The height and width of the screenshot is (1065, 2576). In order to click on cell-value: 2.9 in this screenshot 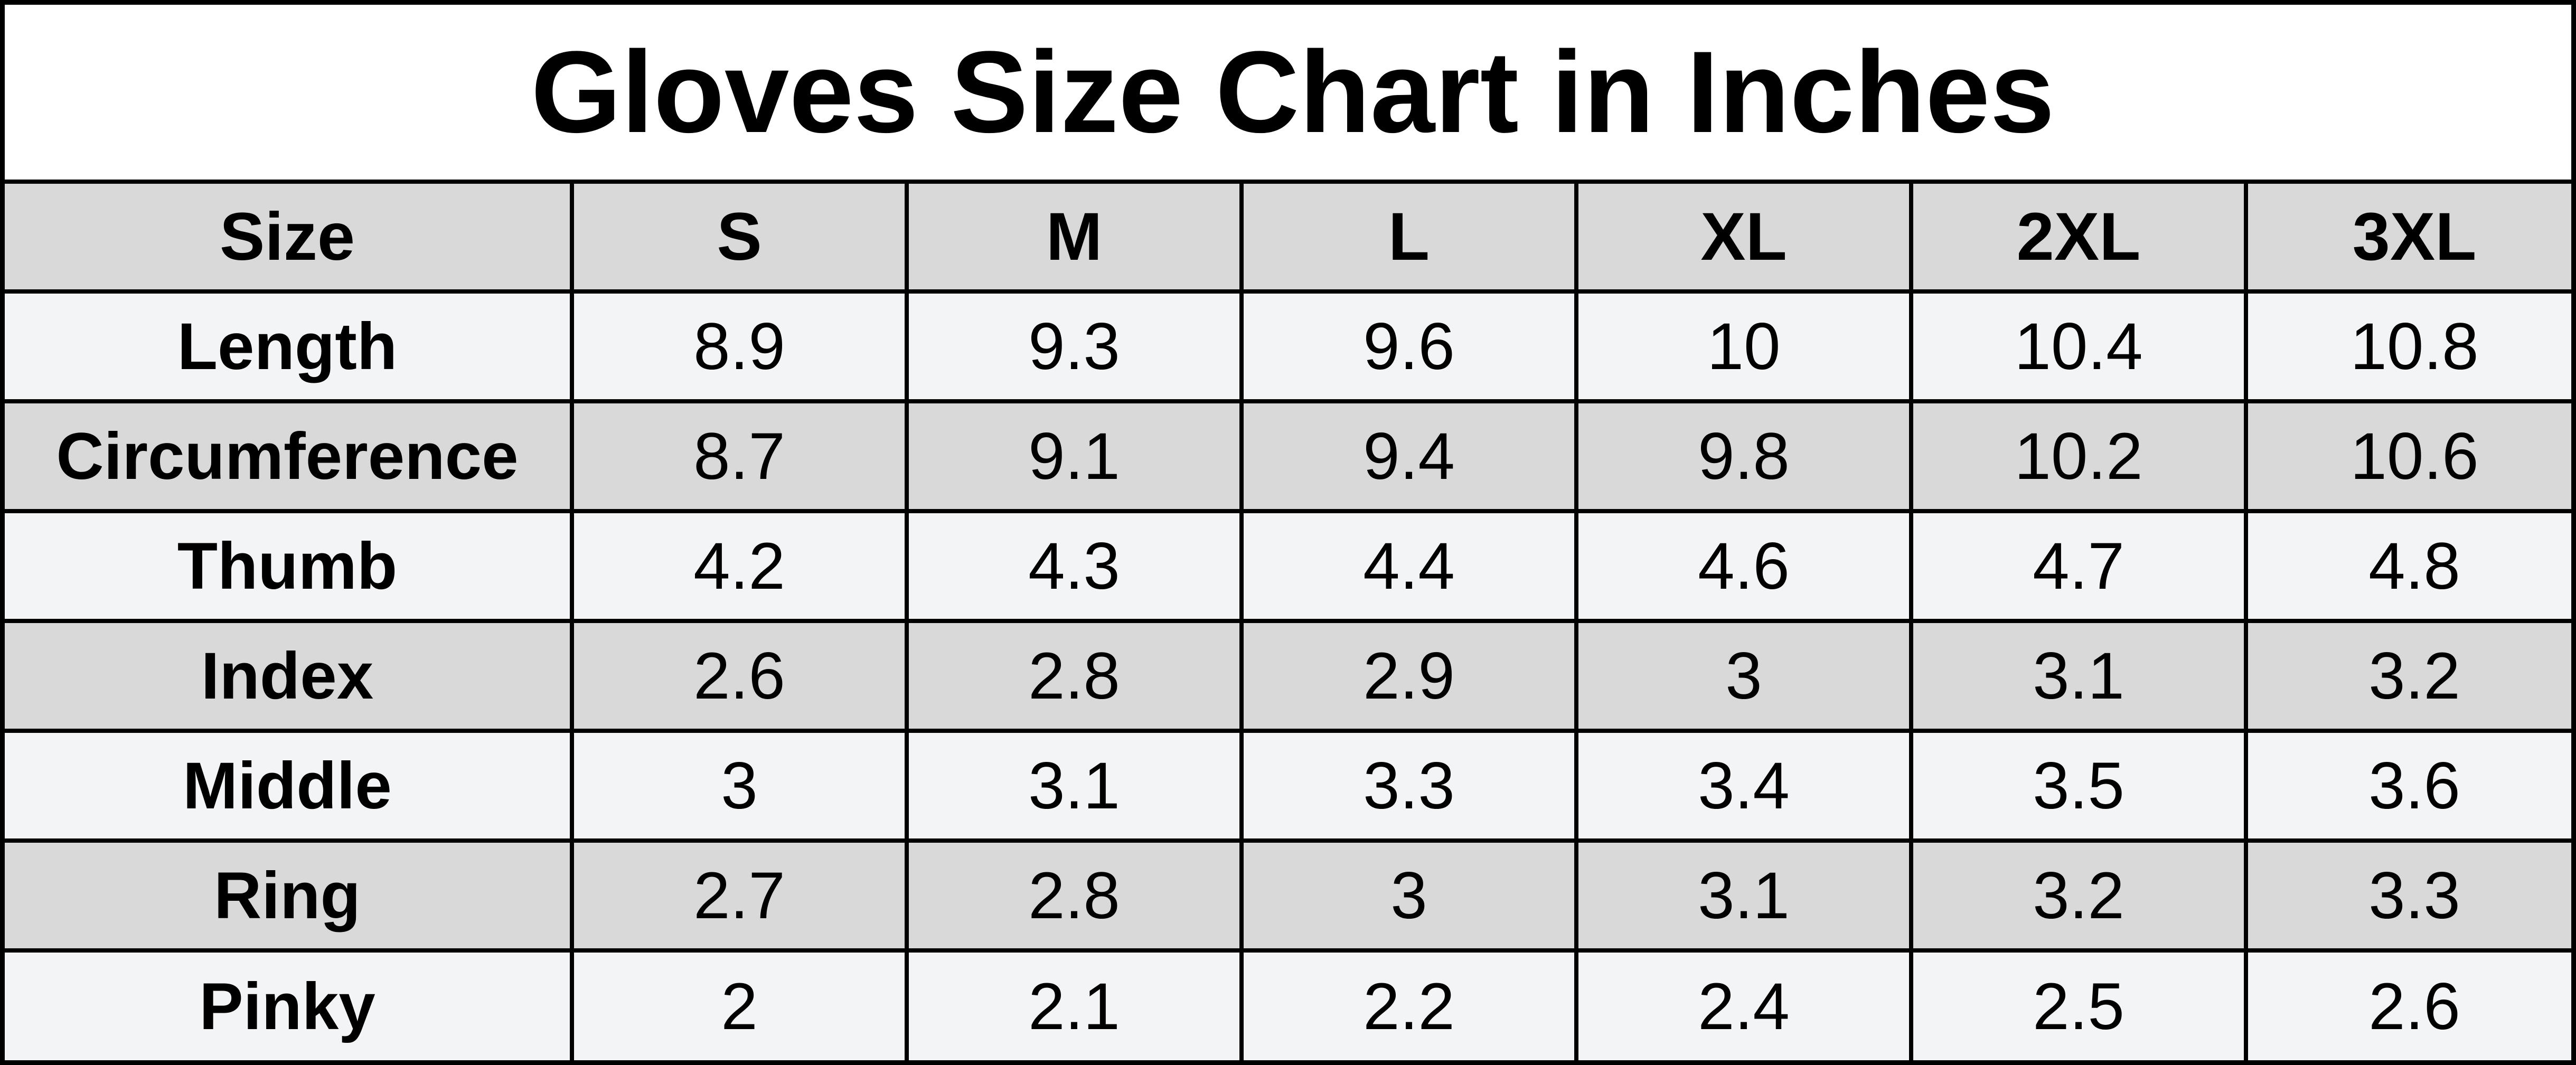, I will do `click(1408, 676)`.